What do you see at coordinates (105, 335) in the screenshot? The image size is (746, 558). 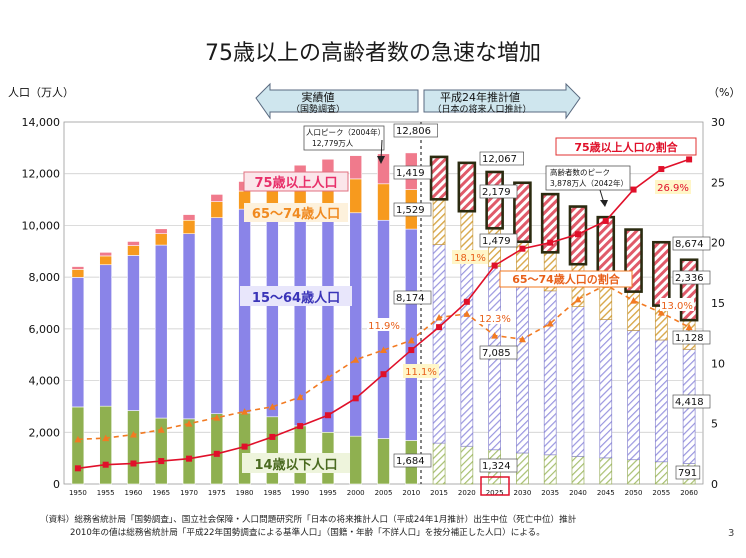 I see `bar-age15-64-1955` at bounding box center [105, 335].